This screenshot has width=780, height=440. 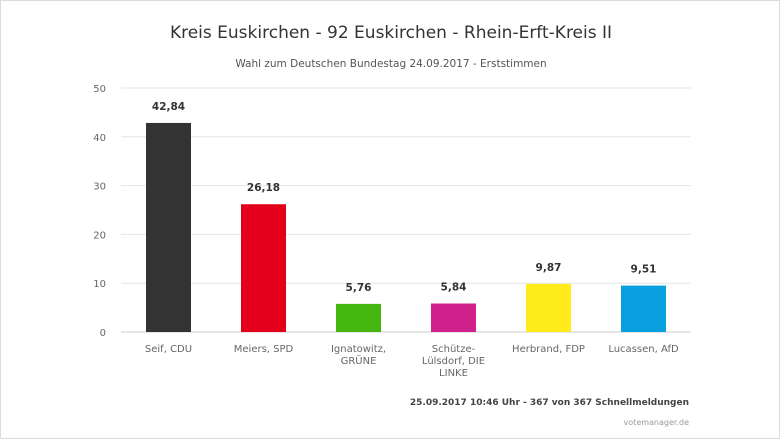 I want to click on y-tick-label: 10, so click(x=99, y=284).